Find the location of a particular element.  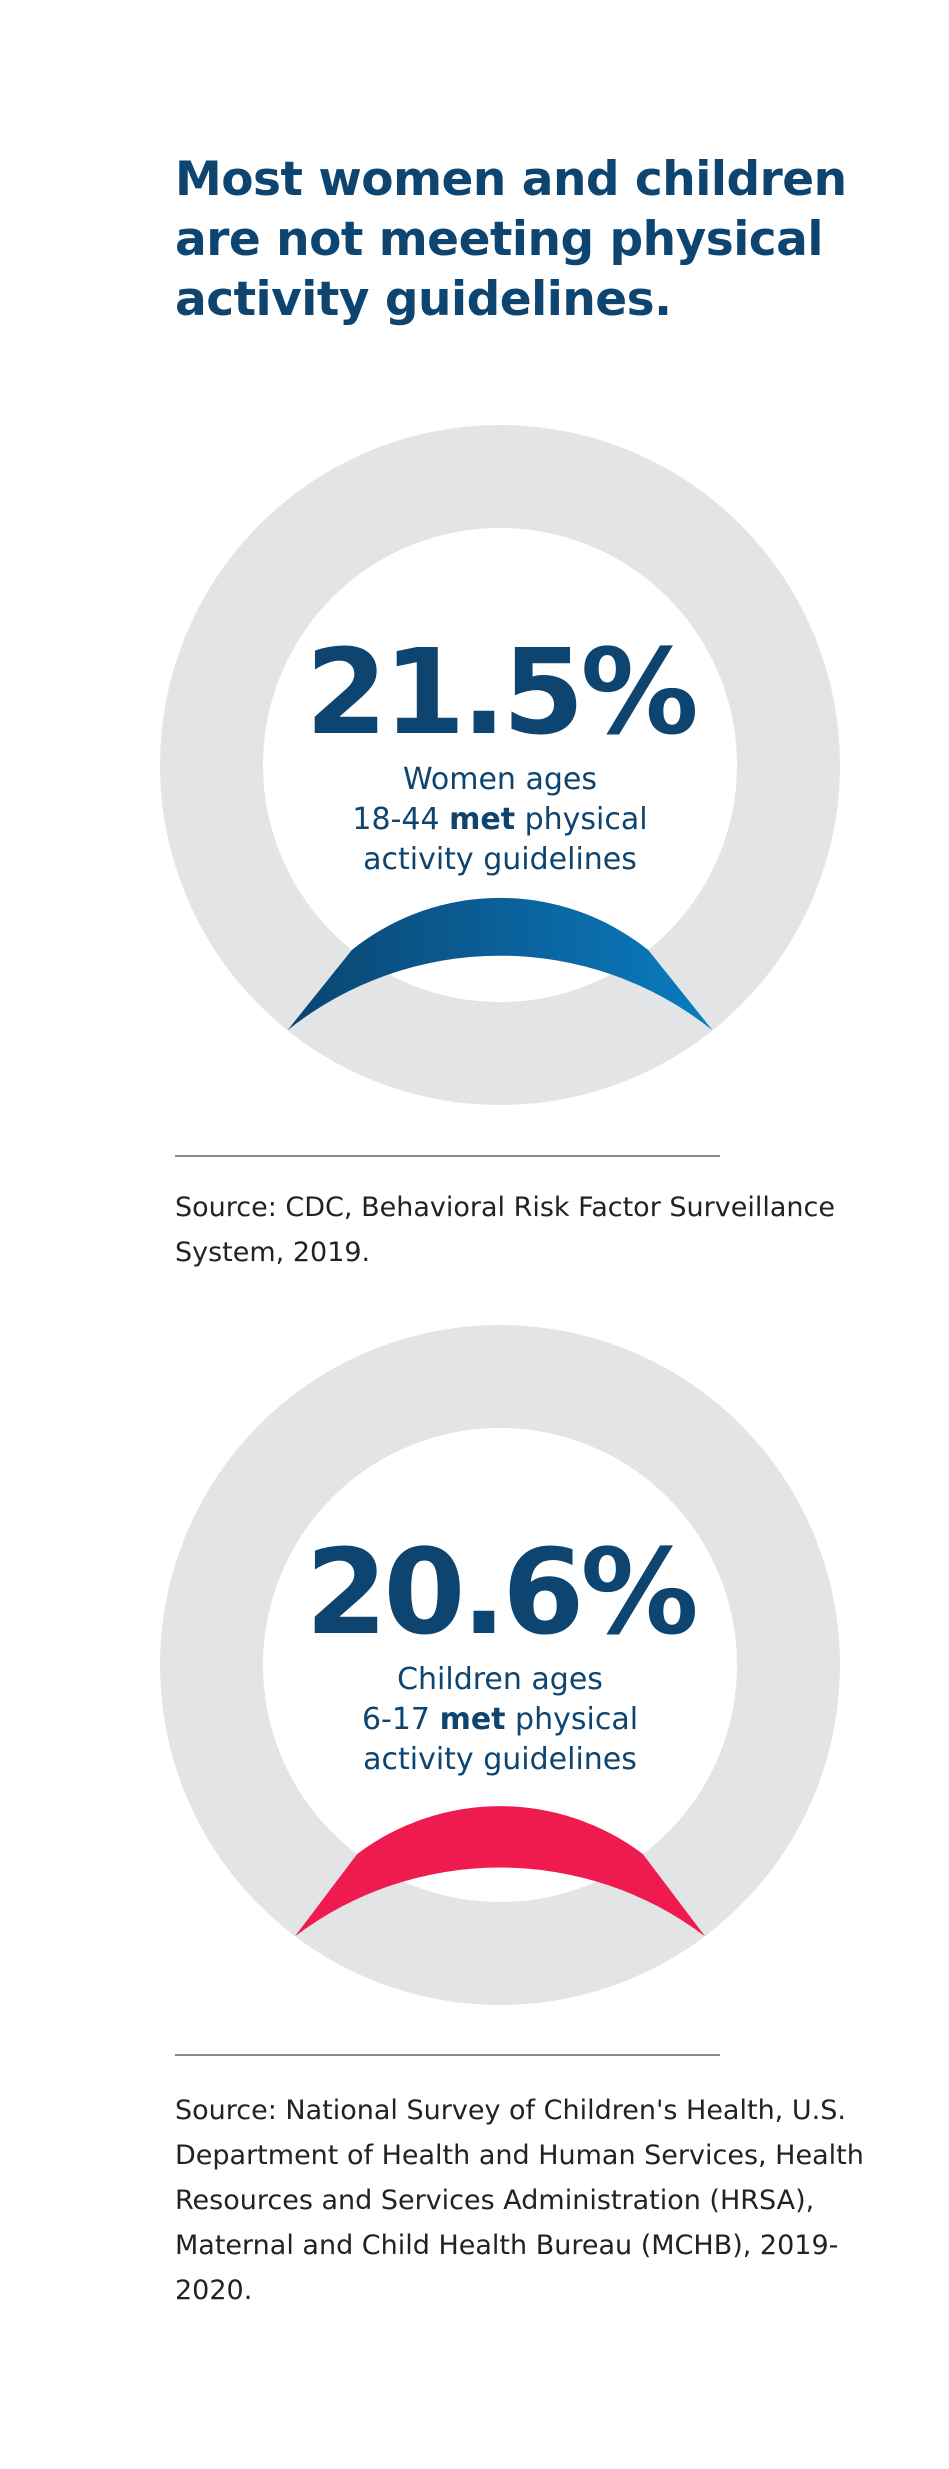

children-caption-line2-post: physical is located at coordinates (572, 1719).